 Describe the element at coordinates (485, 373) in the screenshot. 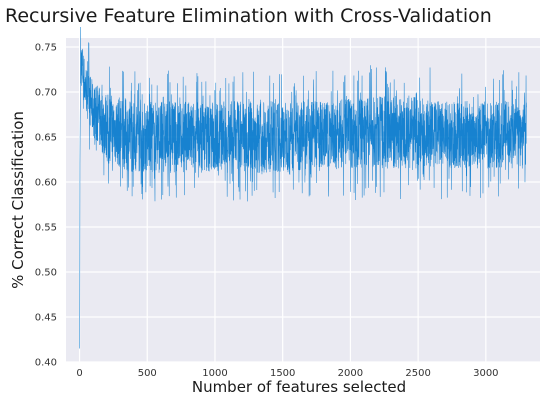

I see `x-tick-label: 3000` at that location.